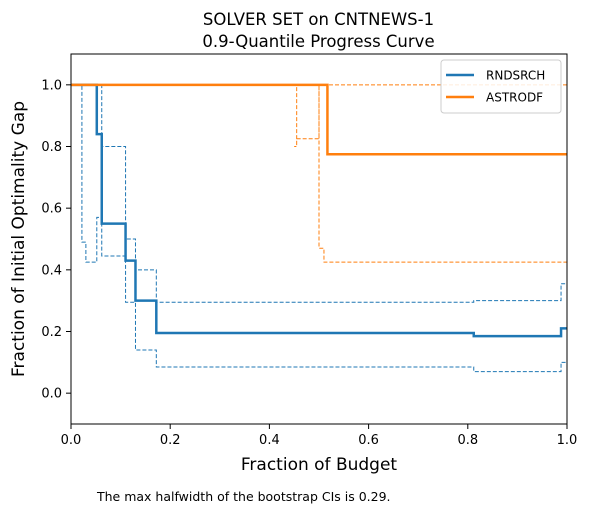 The width and height of the screenshot is (590, 514). I want to click on y-axis-label: Fraction of Initial Optimality Gap, so click(19, 239).